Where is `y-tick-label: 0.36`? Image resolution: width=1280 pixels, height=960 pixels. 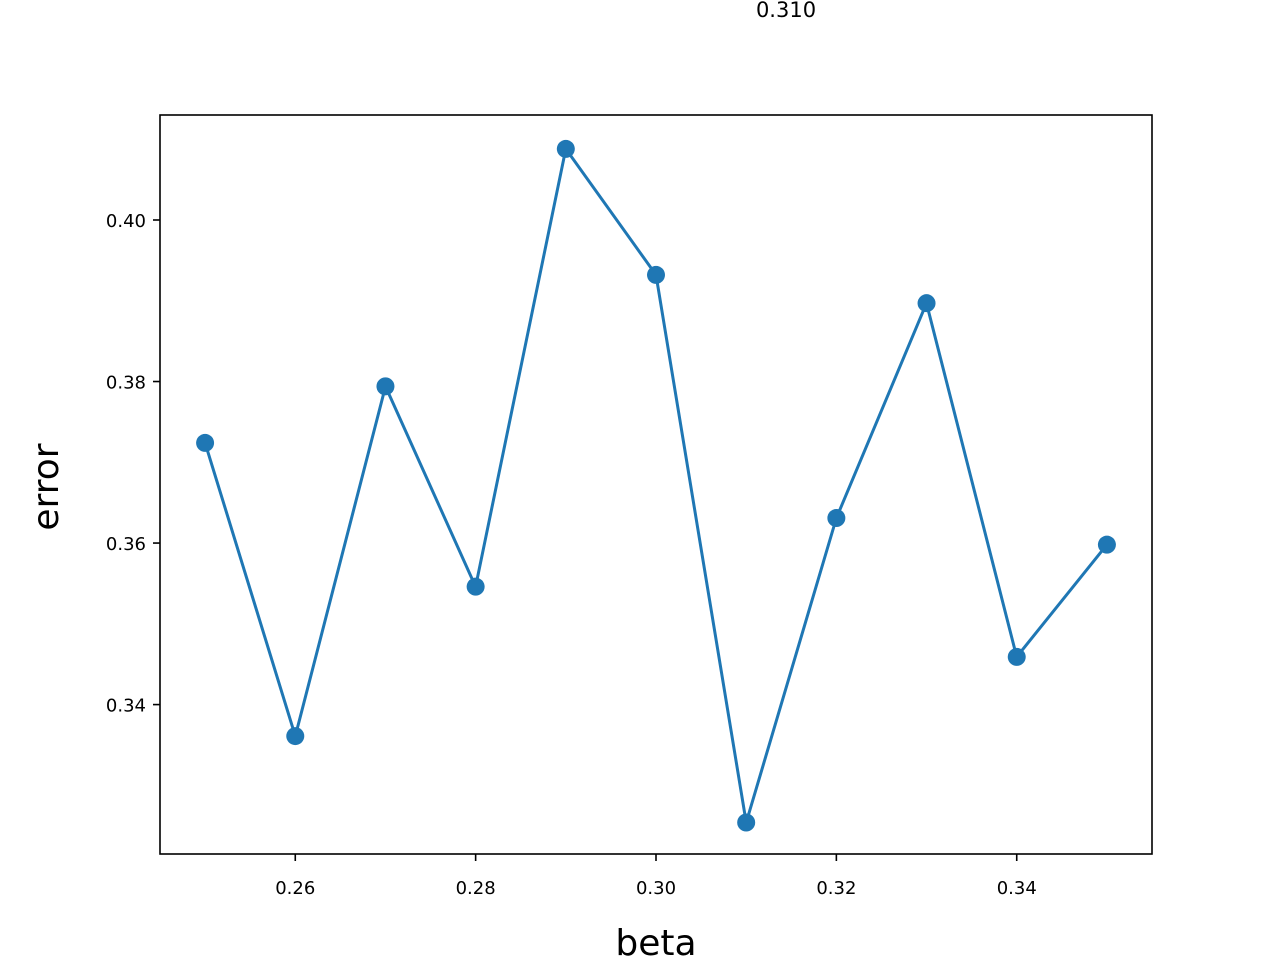
y-tick-label: 0.36 is located at coordinates (126, 544).